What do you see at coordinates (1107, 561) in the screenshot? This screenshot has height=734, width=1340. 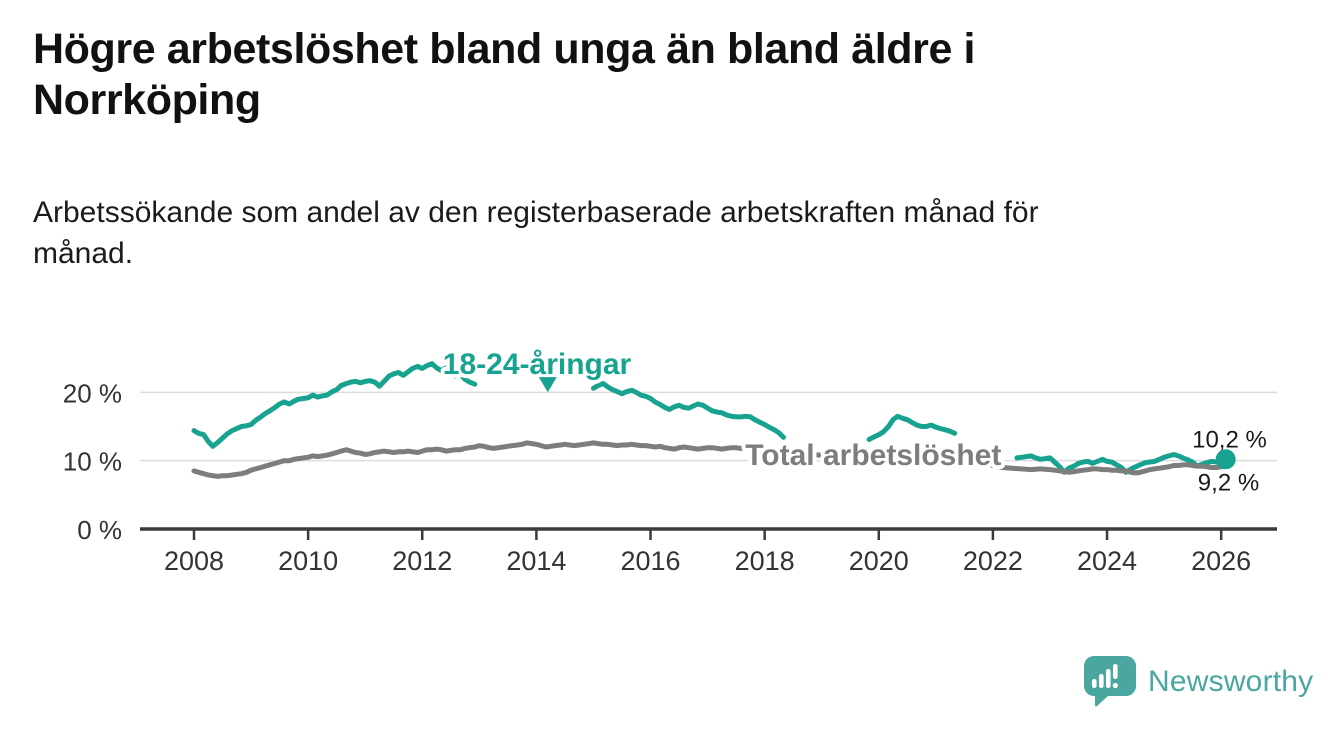 I see `x-tick-label: 2024` at bounding box center [1107, 561].